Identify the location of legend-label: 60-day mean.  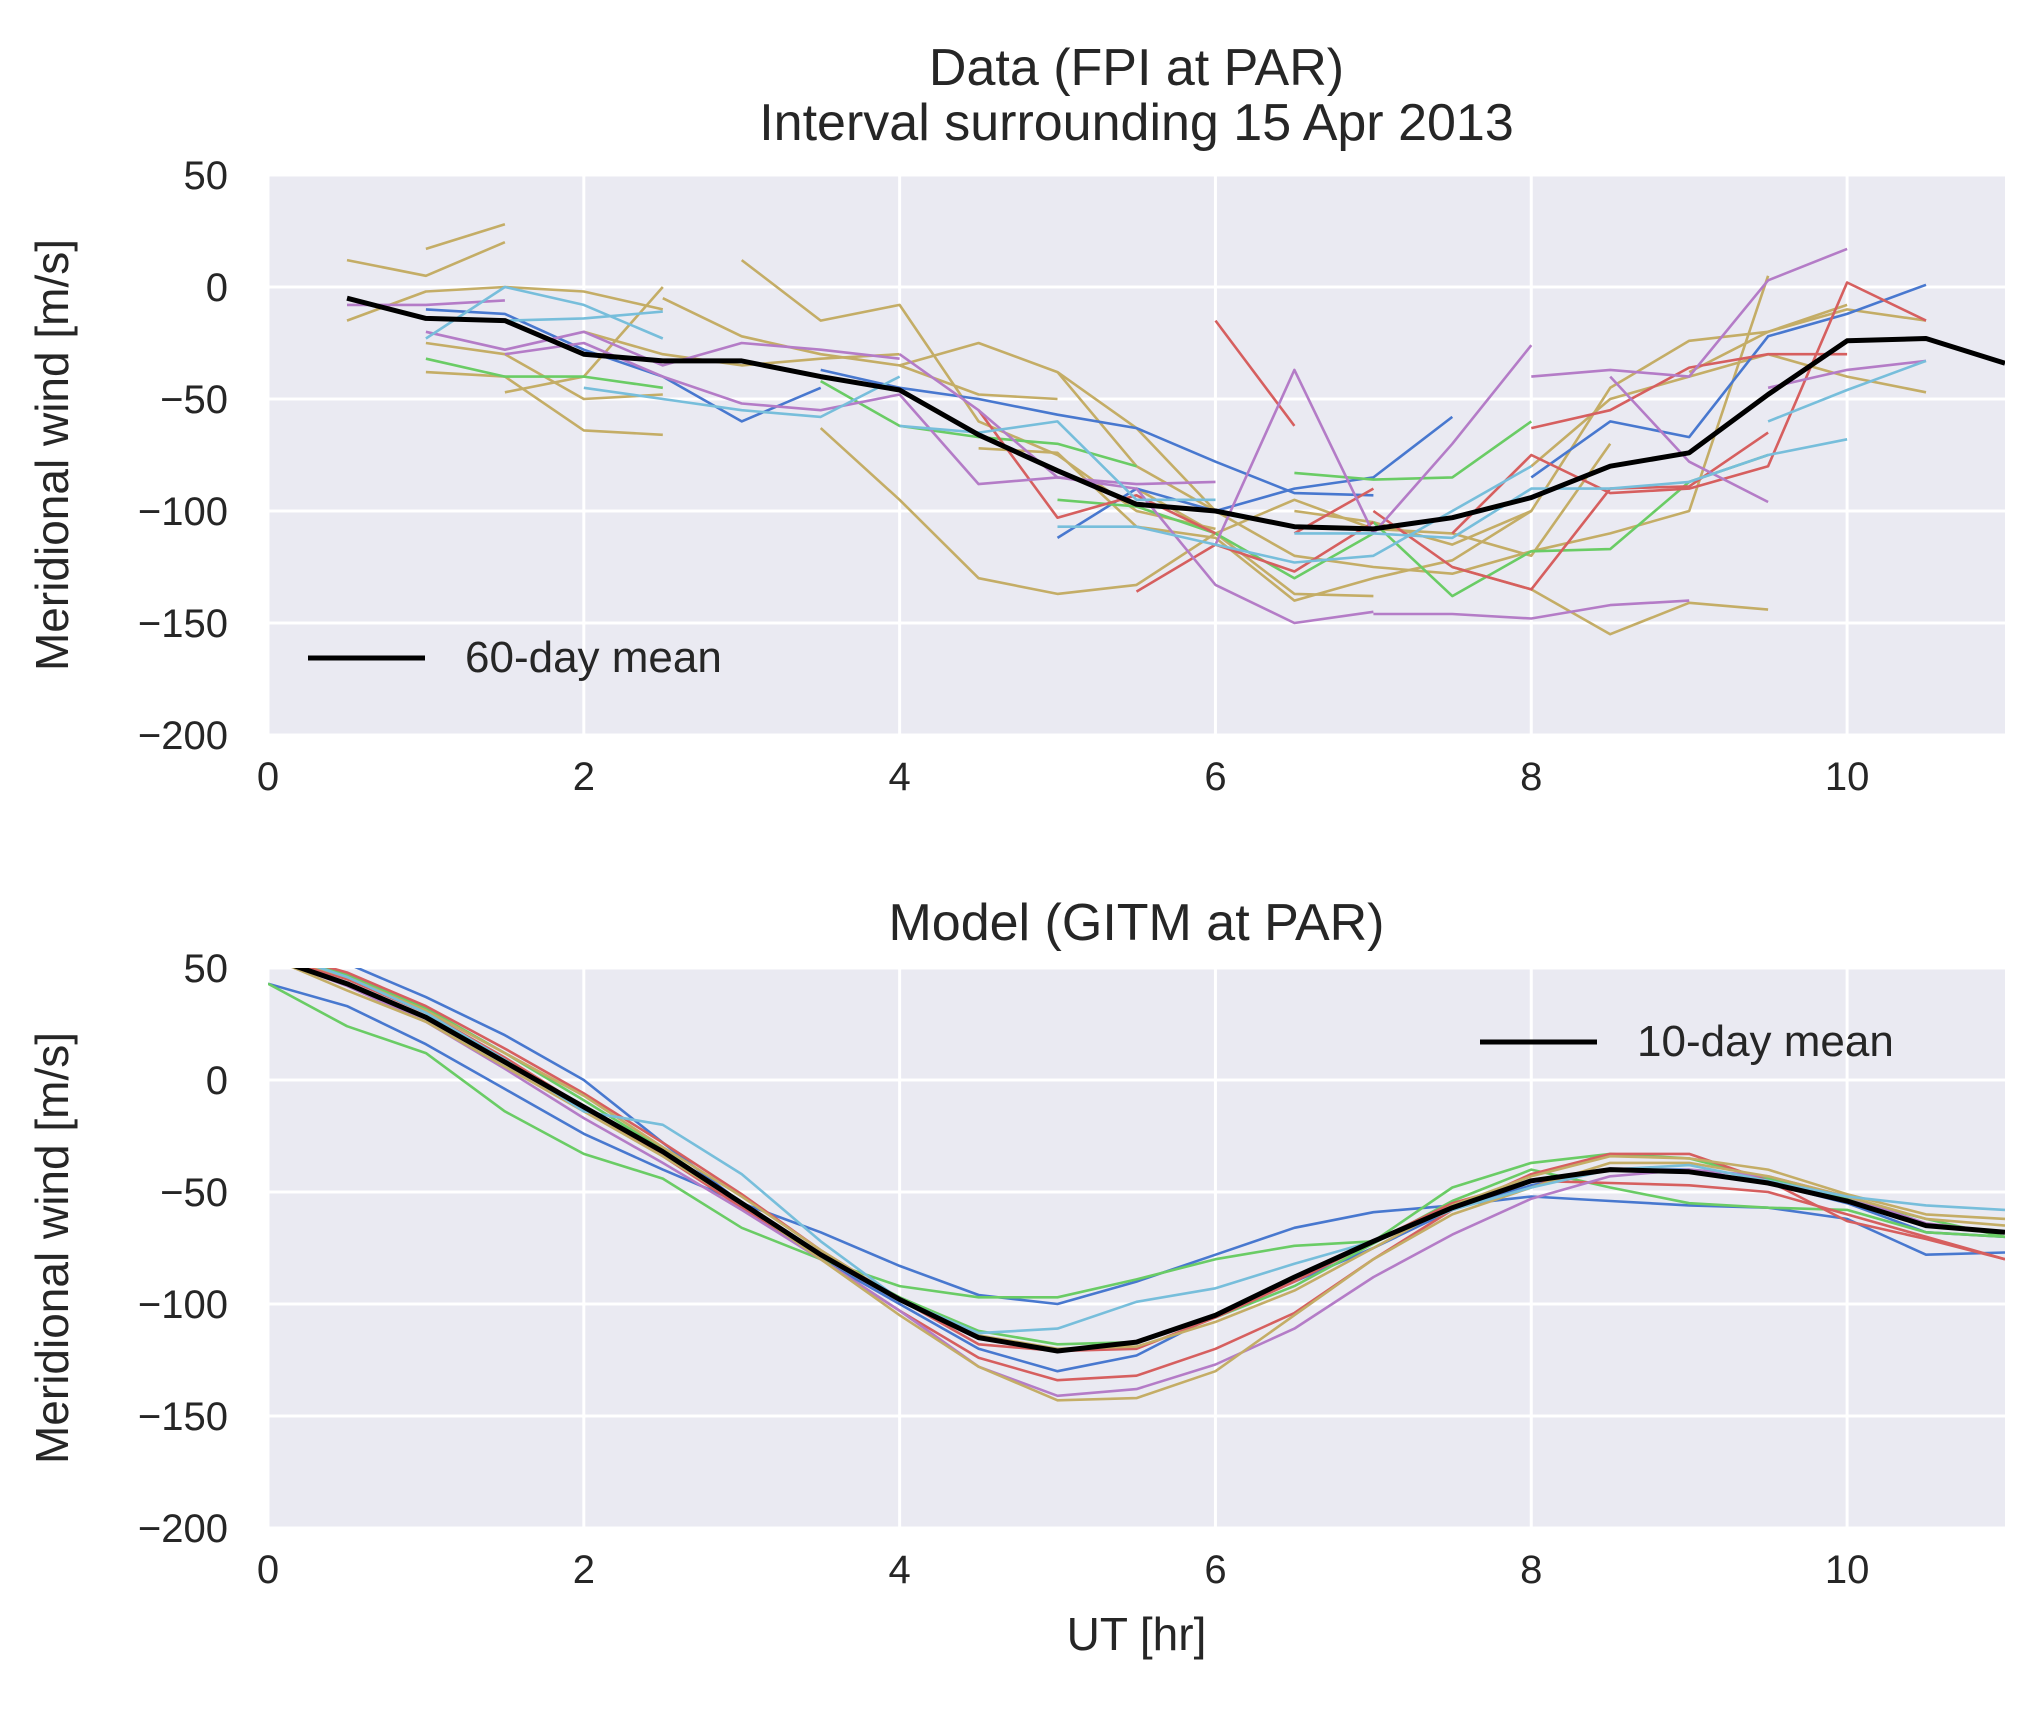
(593, 657).